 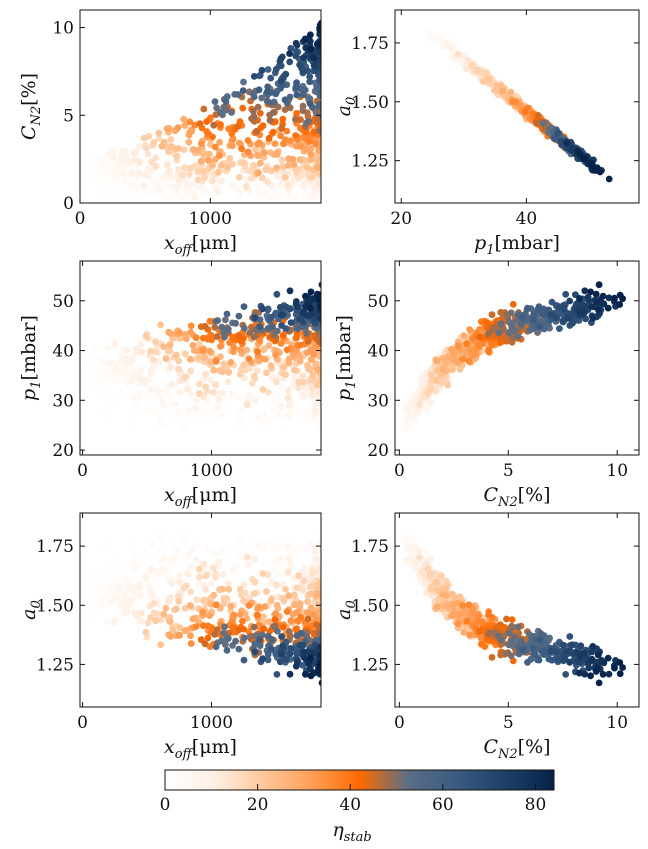 What do you see at coordinates (517, 106) in the screenshot?
I see `axes-frame` at bounding box center [517, 106].